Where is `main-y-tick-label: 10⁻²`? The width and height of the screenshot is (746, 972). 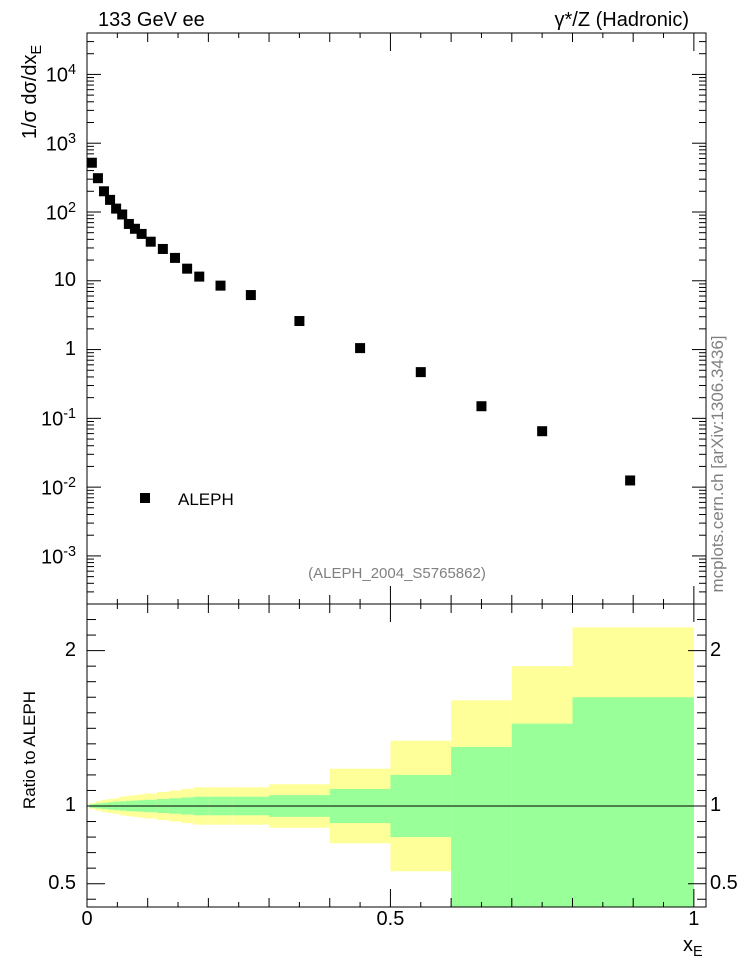 main-y-tick-label: 10⁻² is located at coordinates (58, 487).